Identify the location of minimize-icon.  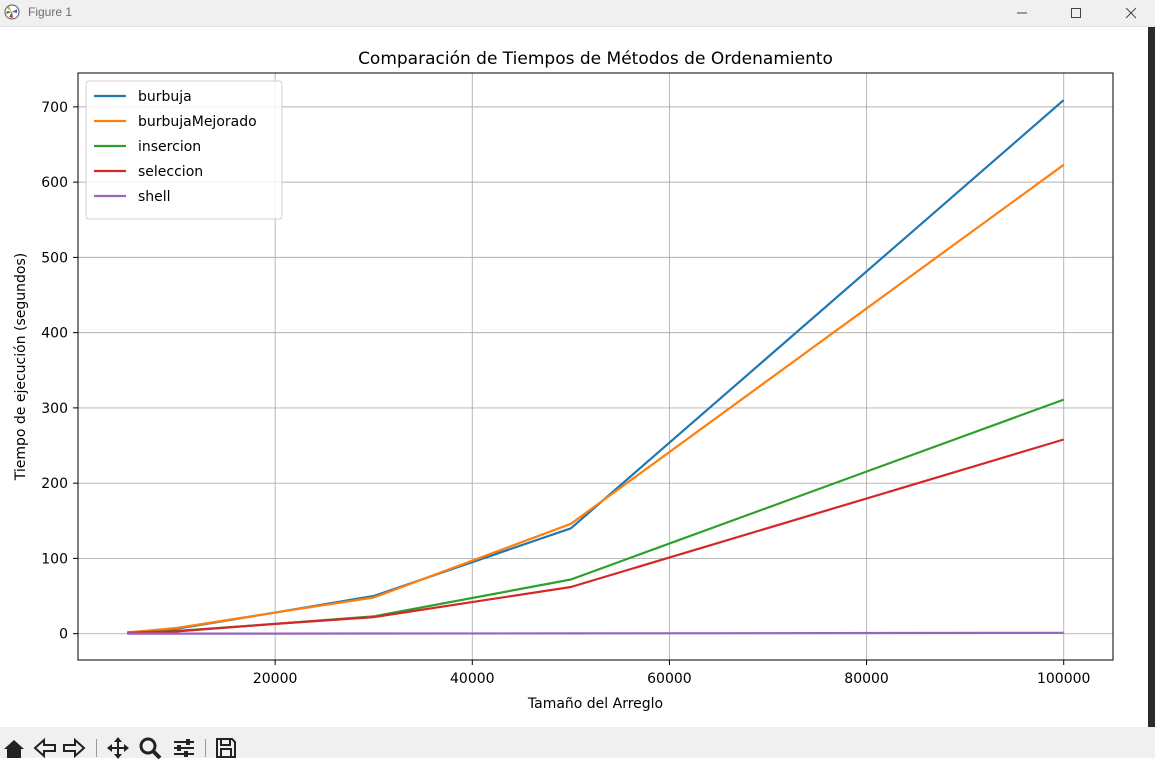
(1022, 13).